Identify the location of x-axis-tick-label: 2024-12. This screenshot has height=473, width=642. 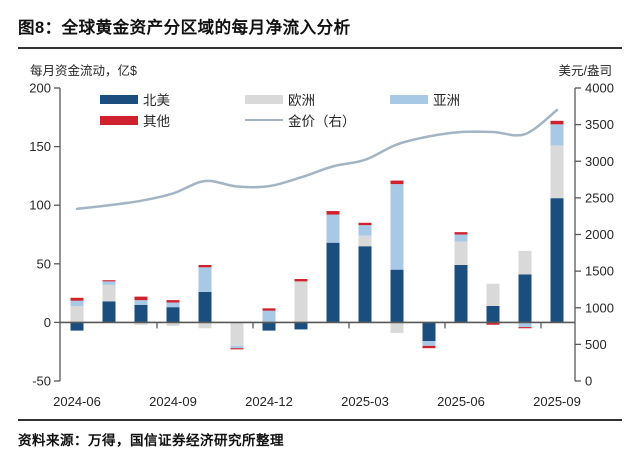
(269, 401).